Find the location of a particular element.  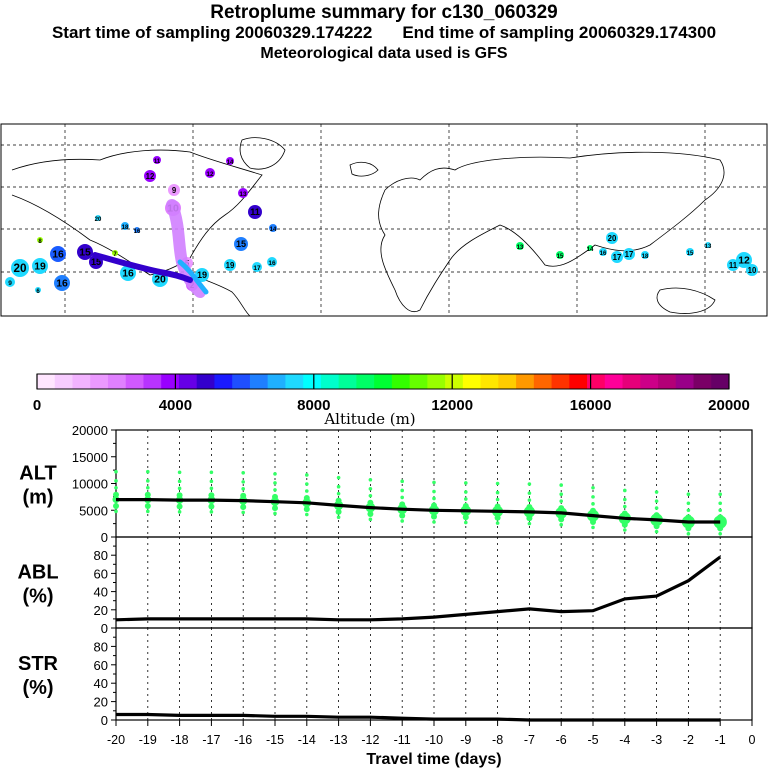

chart-title: Retroplume summary for c130_060329 is located at coordinates (384, 12).